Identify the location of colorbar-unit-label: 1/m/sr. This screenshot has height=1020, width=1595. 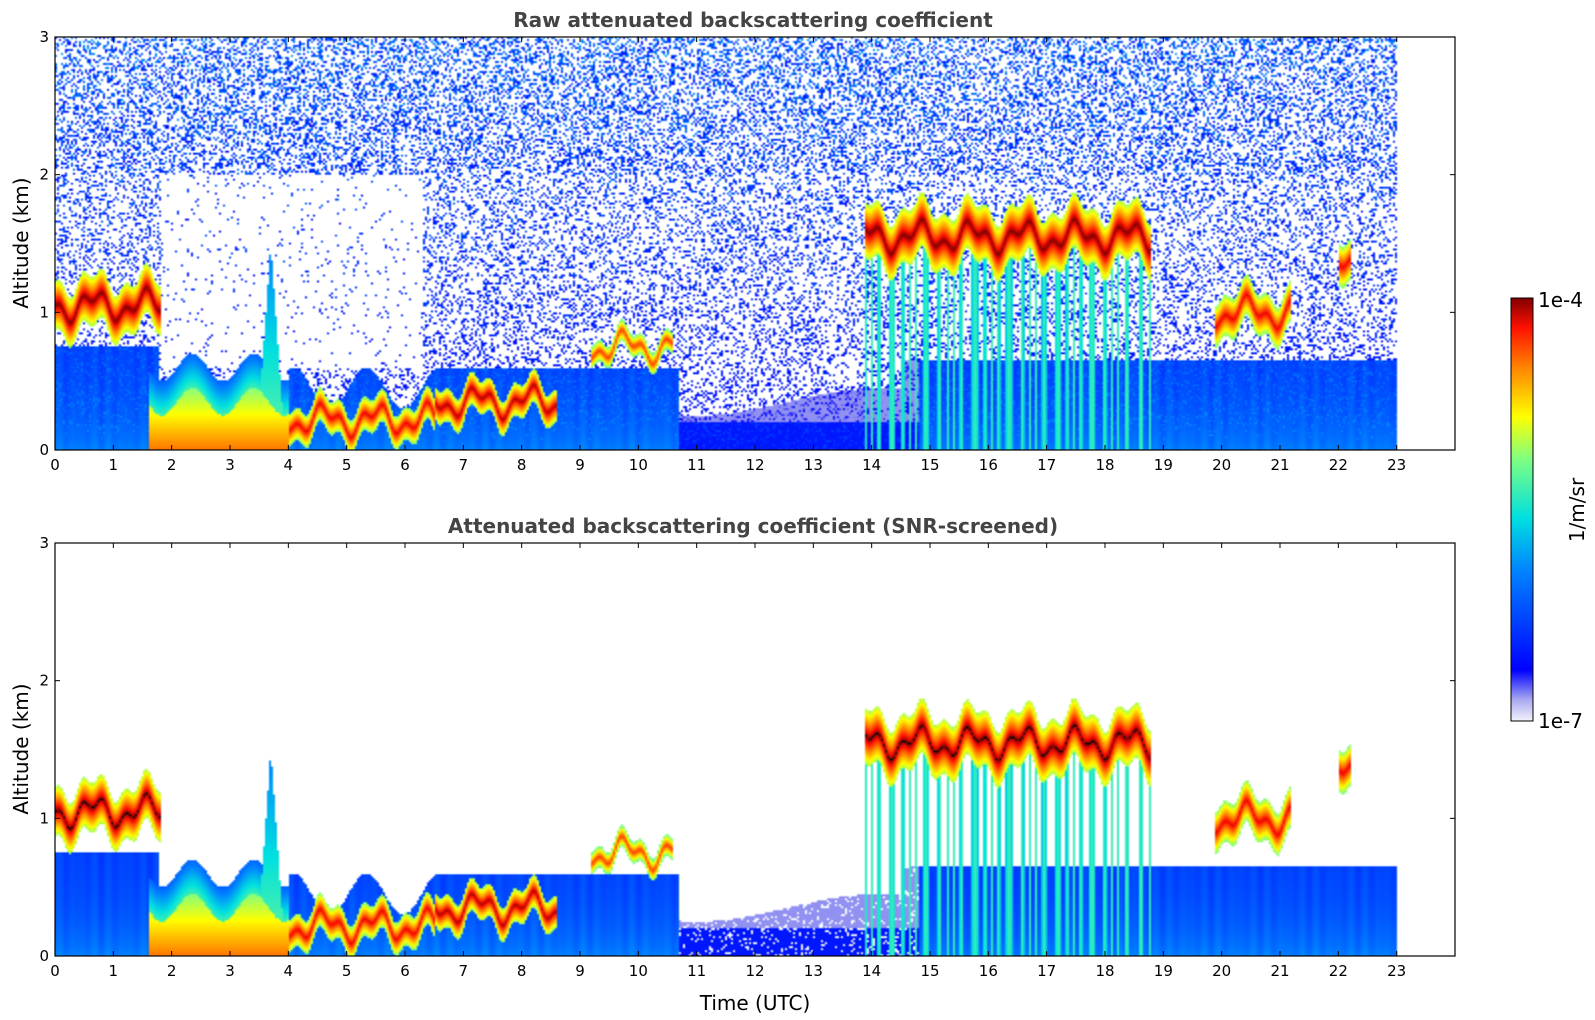
(1577, 509).